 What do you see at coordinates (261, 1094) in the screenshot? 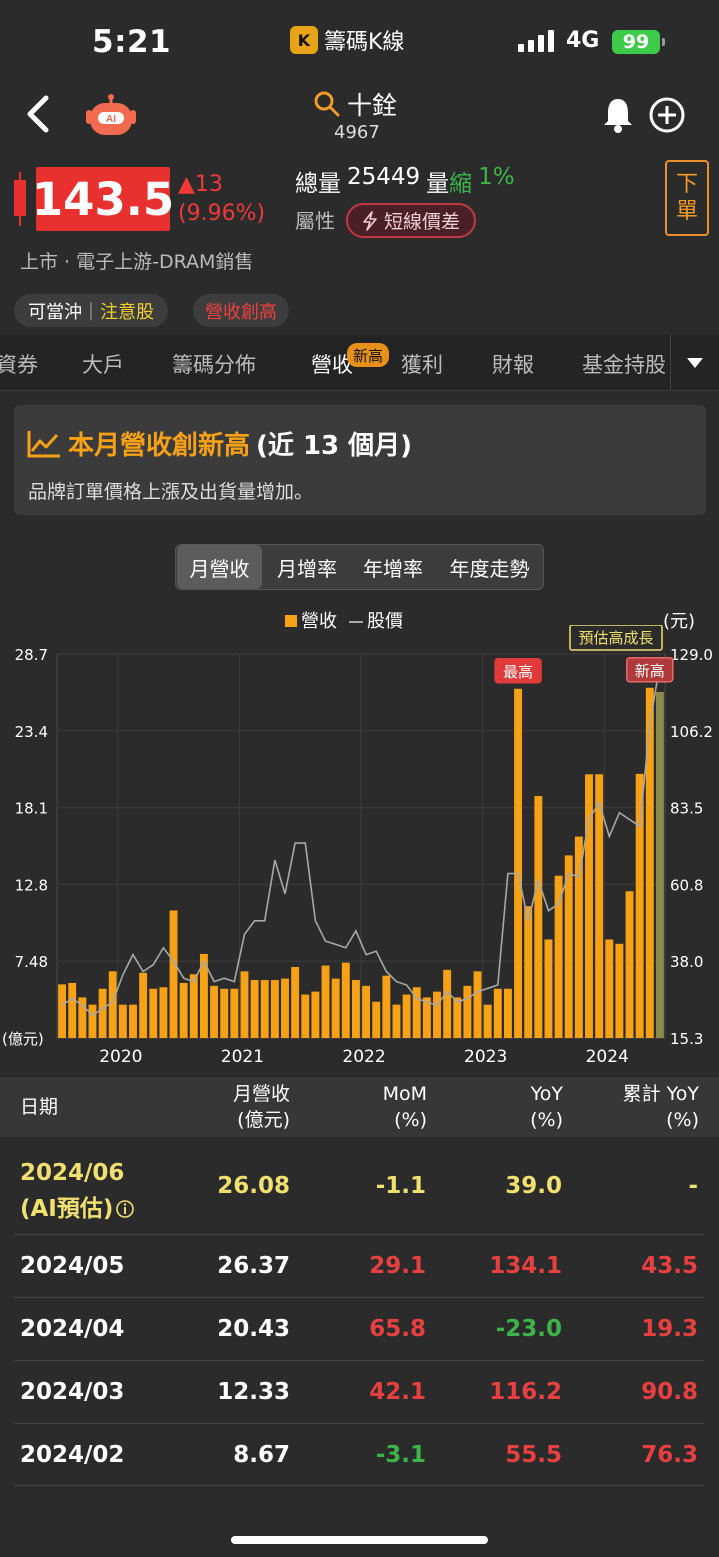
I see `th-revenue-l1: 月營收` at bounding box center [261, 1094].